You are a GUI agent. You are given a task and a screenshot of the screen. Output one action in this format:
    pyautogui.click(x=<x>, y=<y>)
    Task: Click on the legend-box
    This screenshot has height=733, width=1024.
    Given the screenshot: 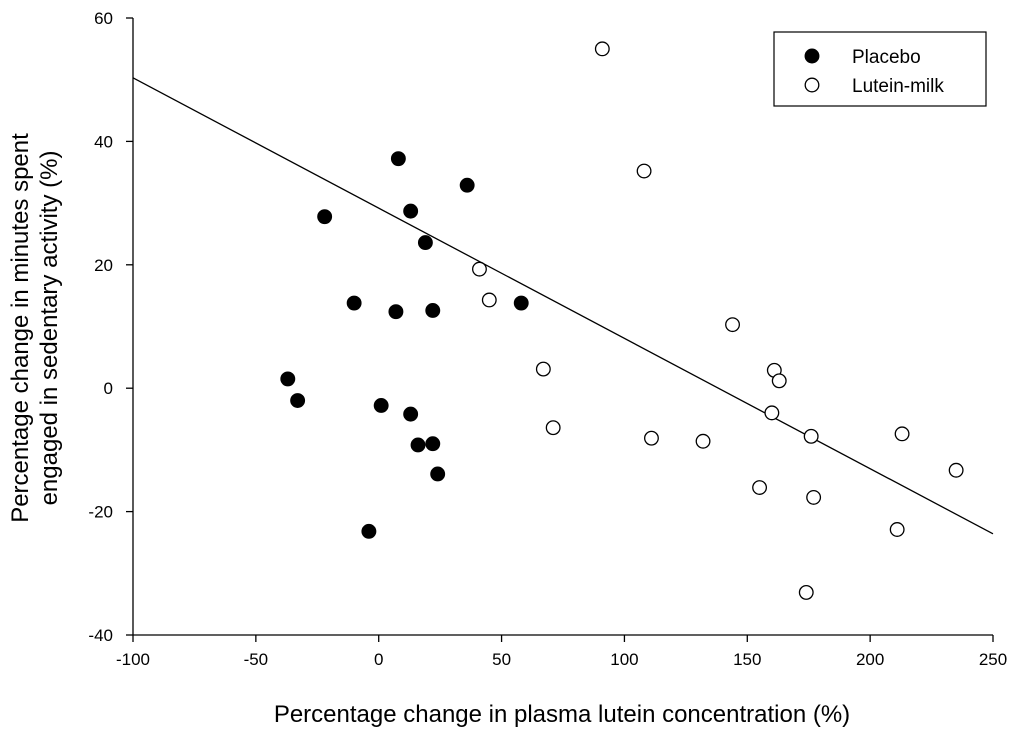 What is the action you would take?
    pyautogui.click(x=880, y=69)
    